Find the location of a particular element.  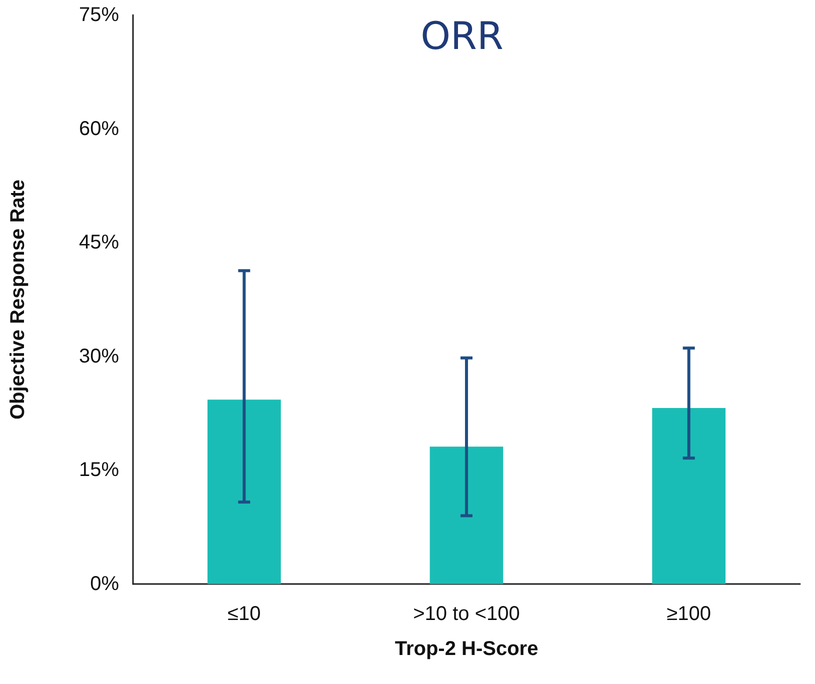

y-tick-label: 45% is located at coordinates (99, 243).